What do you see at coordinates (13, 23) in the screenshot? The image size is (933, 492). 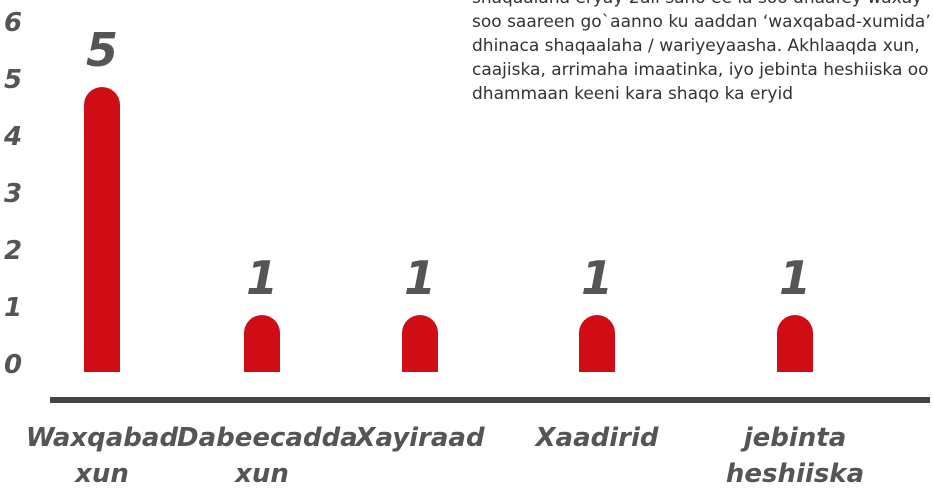 I see `y-tick-label: 6` at bounding box center [13, 23].